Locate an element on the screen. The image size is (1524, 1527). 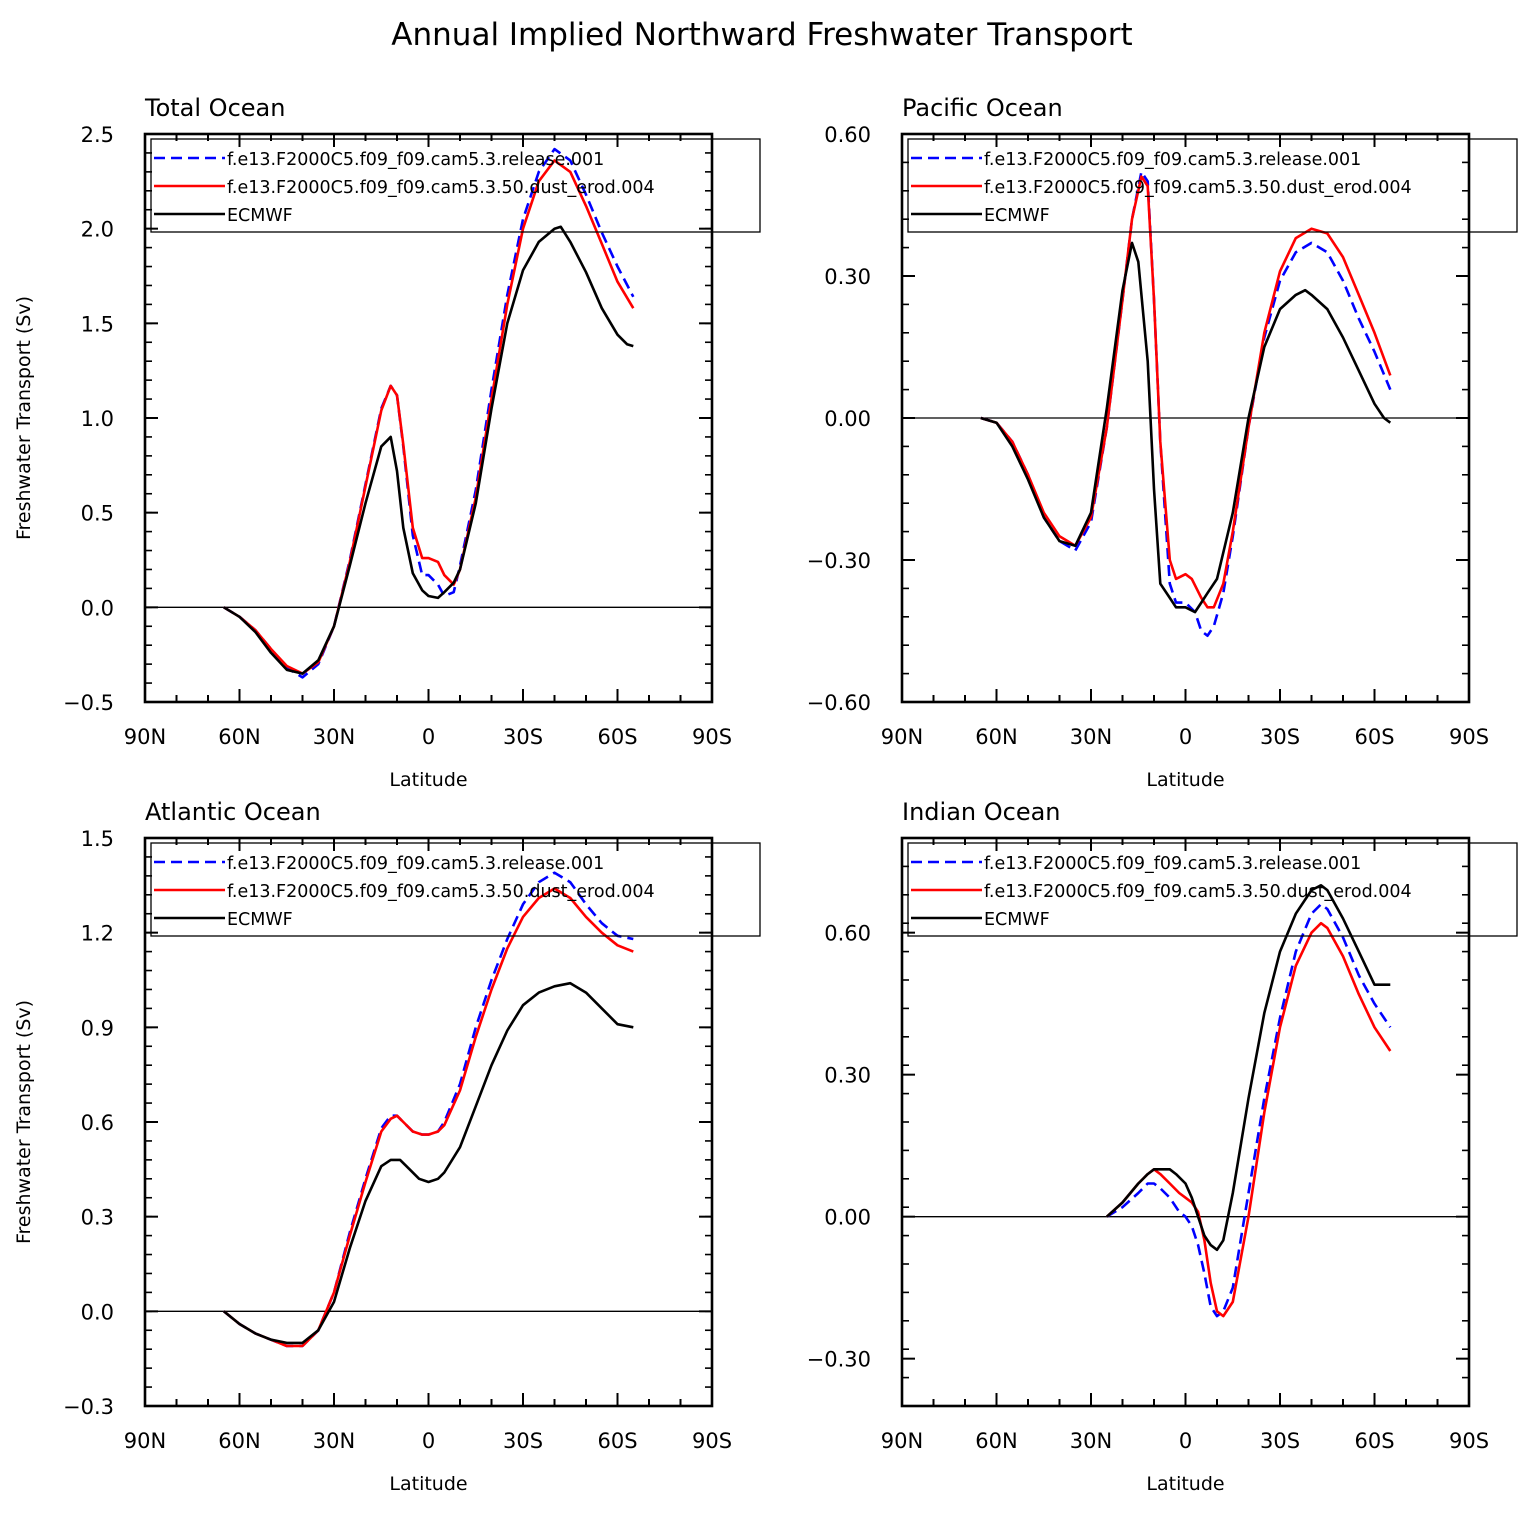
y-tick-label: 0.9 is located at coordinates (97, 1028).